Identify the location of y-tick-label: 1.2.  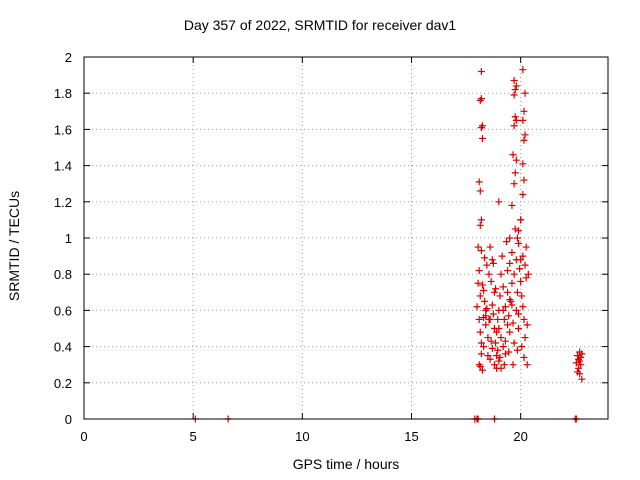
(63, 202).